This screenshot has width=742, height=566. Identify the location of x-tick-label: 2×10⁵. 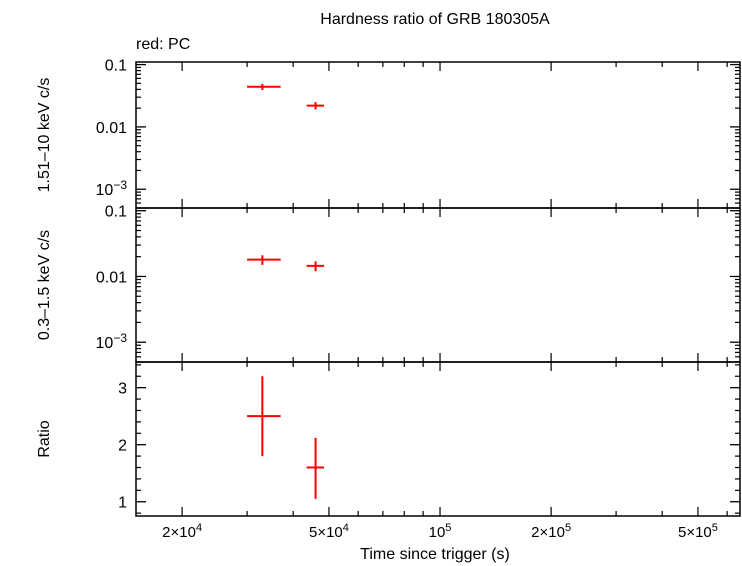
(551, 531).